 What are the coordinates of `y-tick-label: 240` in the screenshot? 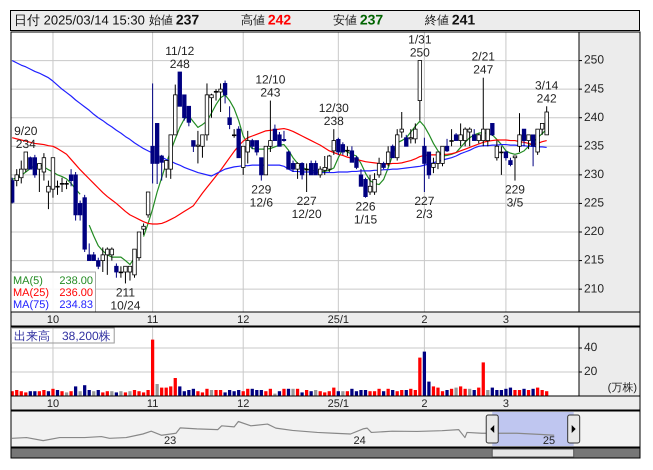 It's located at (594, 117).